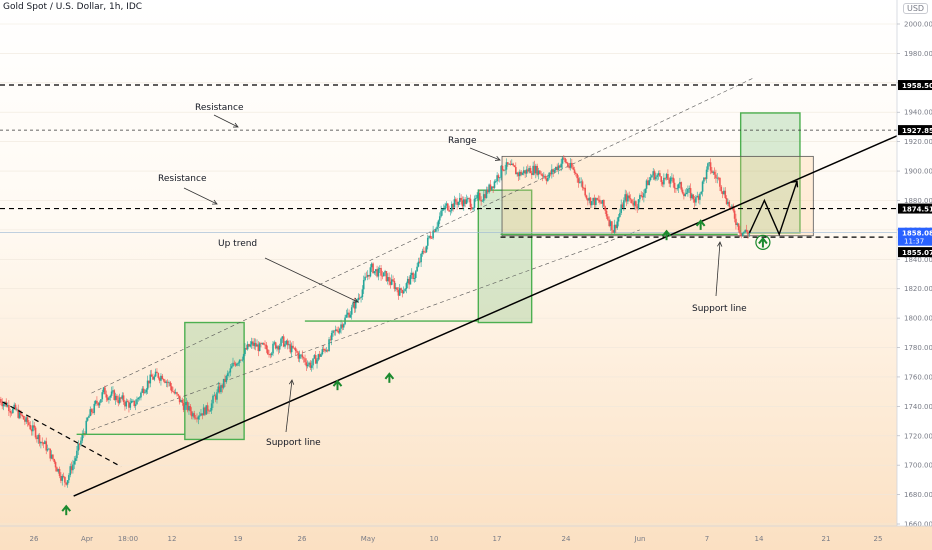 The image size is (932, 550). I want to click on x-tick-label: 19, so click(238, 539).